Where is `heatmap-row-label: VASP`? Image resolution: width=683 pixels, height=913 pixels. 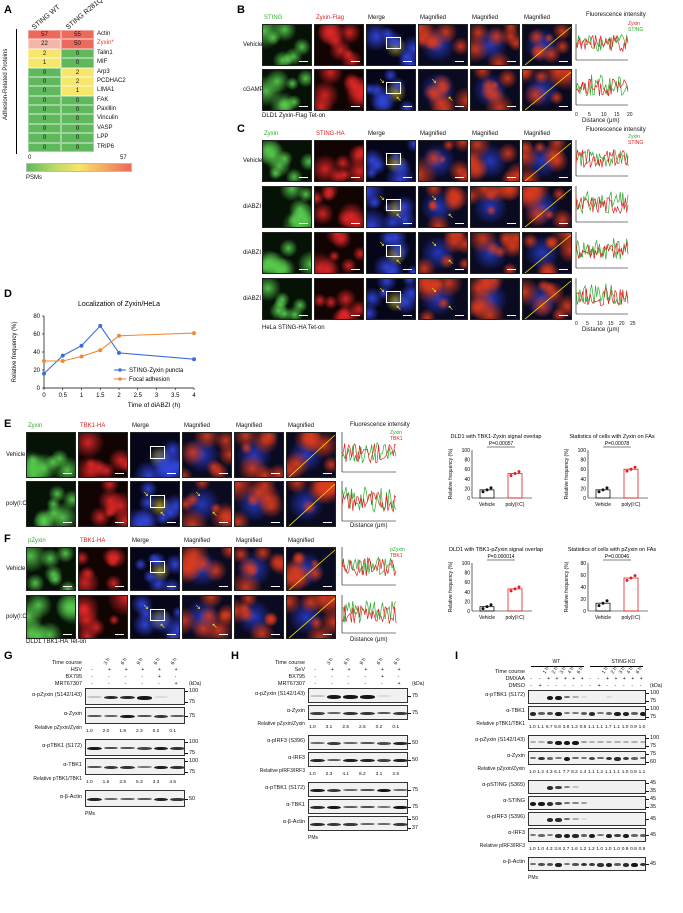
heatmap-row-label: VASP is located at coordinates (105, 127).